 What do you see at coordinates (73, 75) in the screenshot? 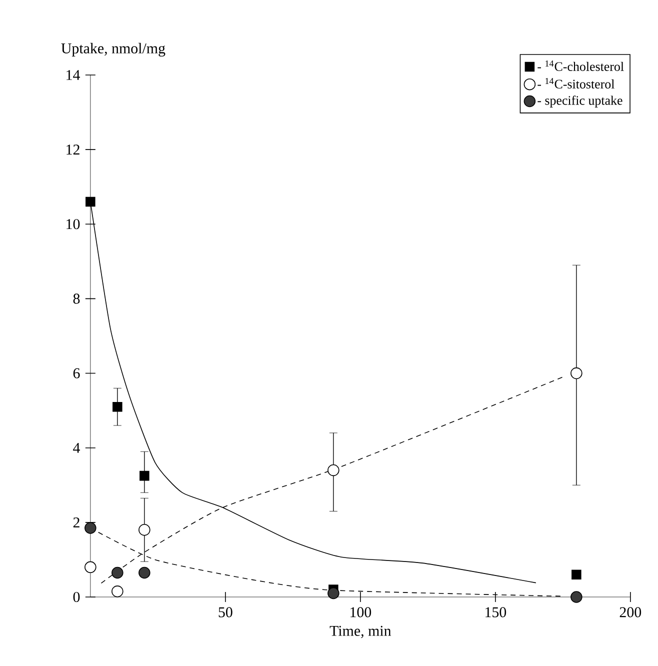
I see `y-tick-label: 14` at bounding box center [73, 75].